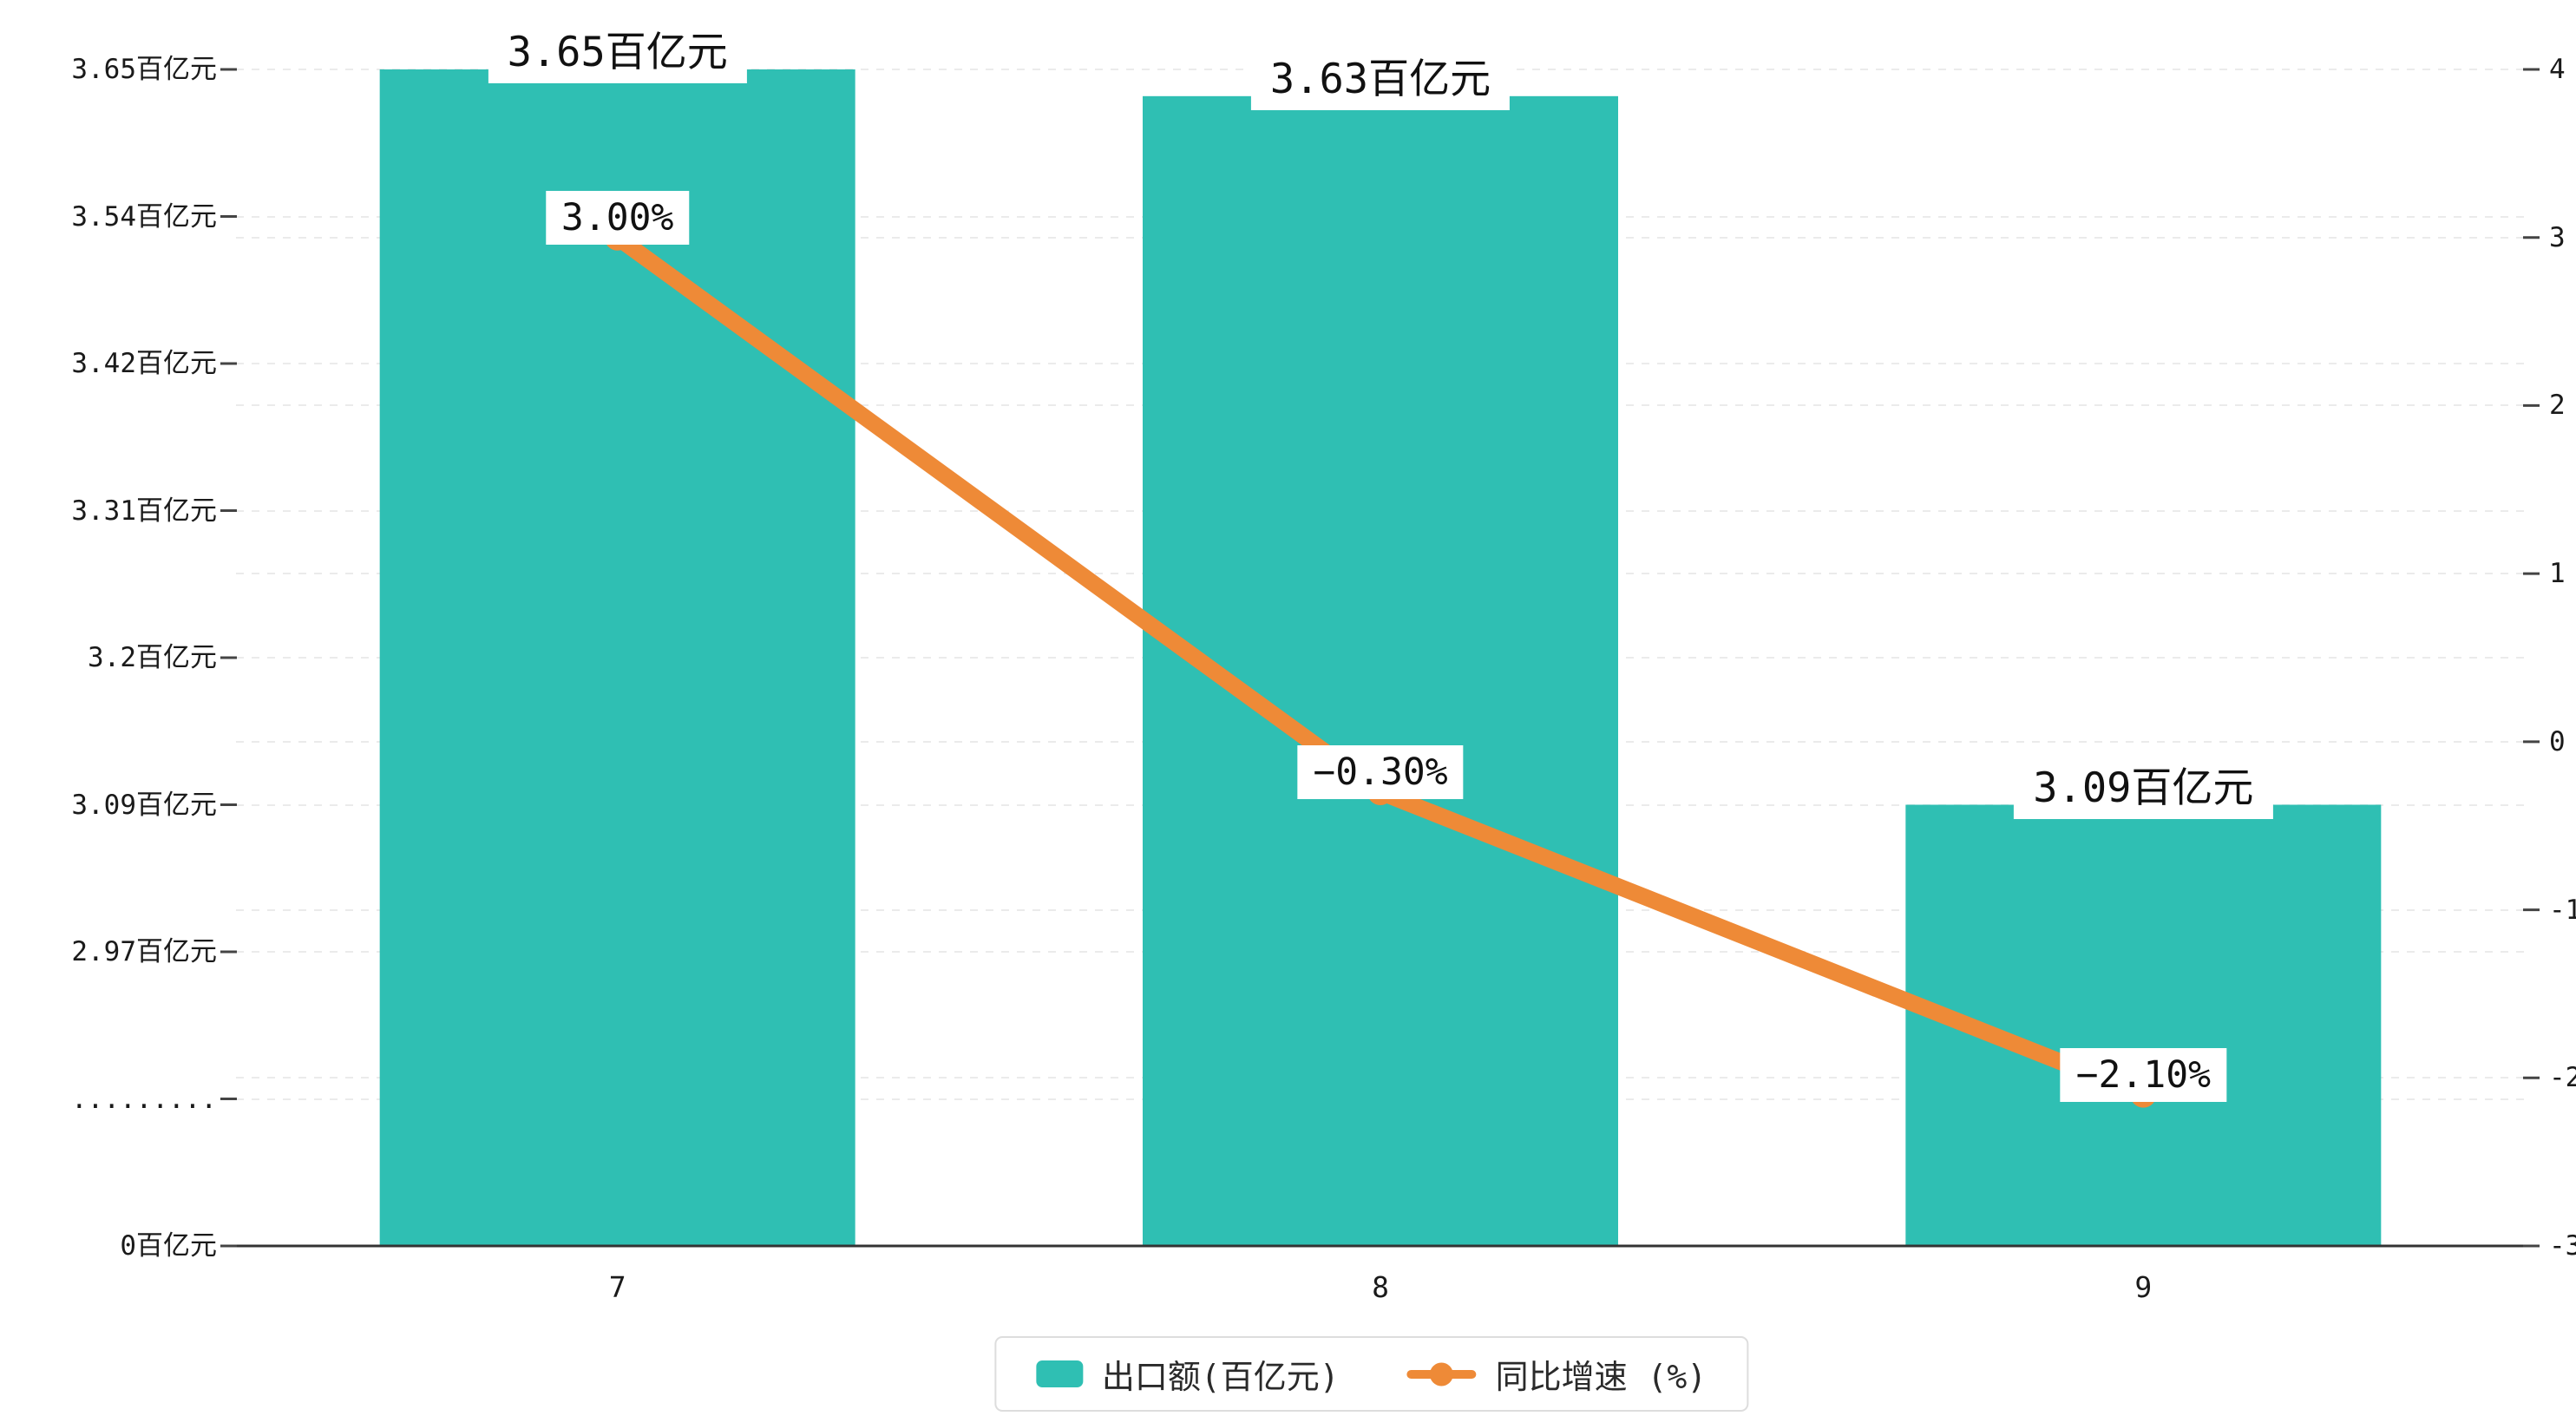 The image size is (2576, 1416). What do you see at coordinates (1371, 1374) in the screenshot?
I see `legend: 出口额(百亿元) 同比增速 (%)` at bounding box center [1371, 1374].